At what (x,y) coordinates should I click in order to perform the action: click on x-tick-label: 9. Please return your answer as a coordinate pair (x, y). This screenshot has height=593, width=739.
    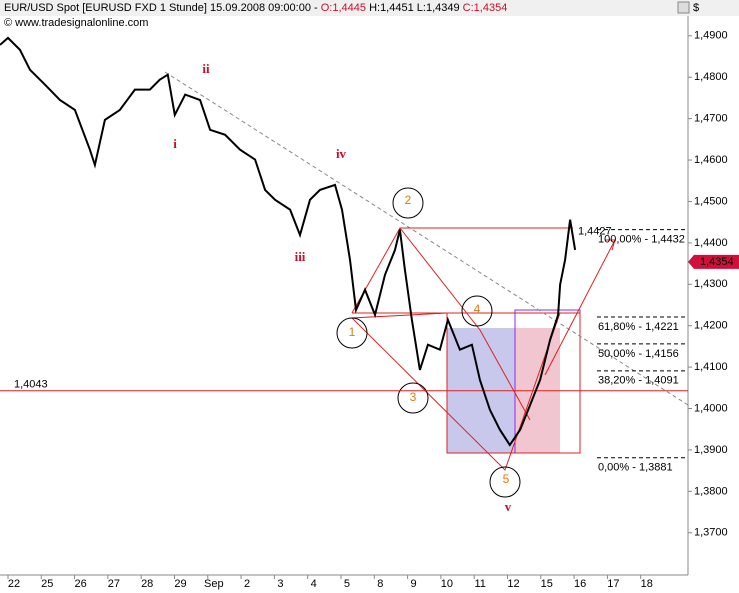
    Looking at the image, I should click on (414, 584).